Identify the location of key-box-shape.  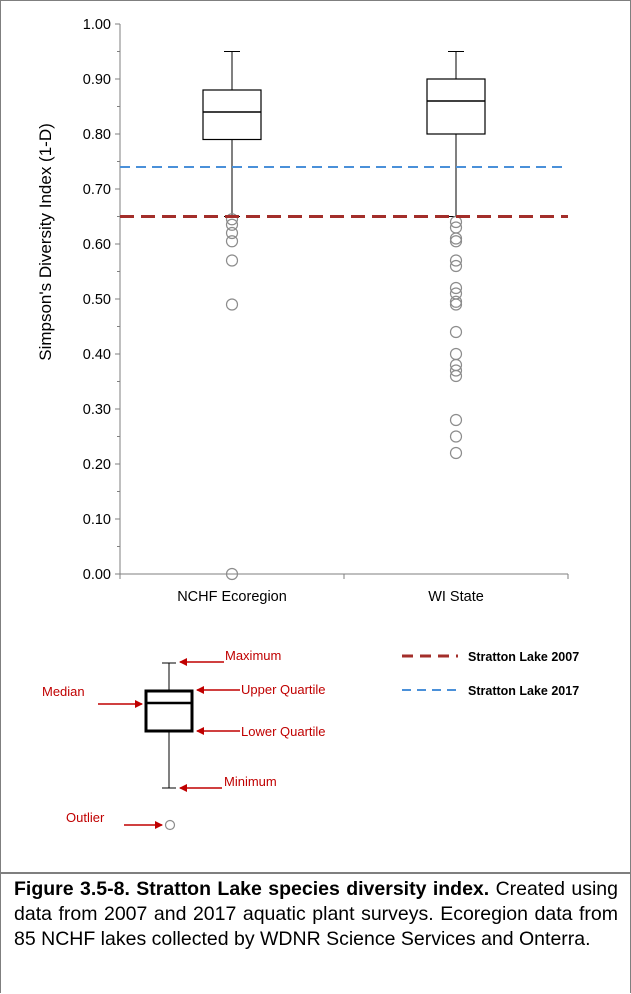
(169, 711).